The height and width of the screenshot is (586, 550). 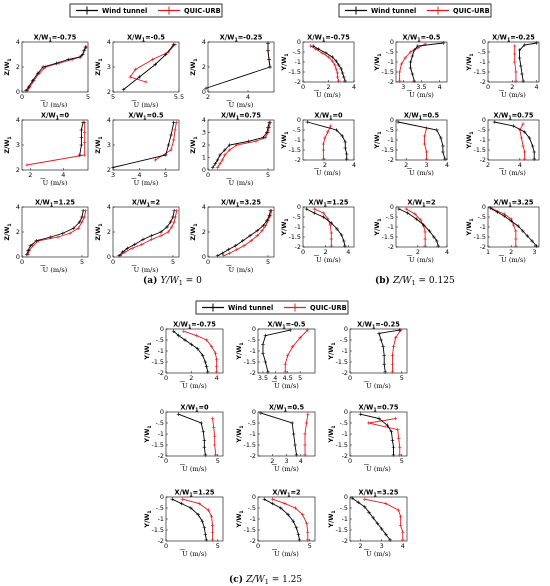 I want to click on x-tick-label: 4, so click(x=447, y=252).